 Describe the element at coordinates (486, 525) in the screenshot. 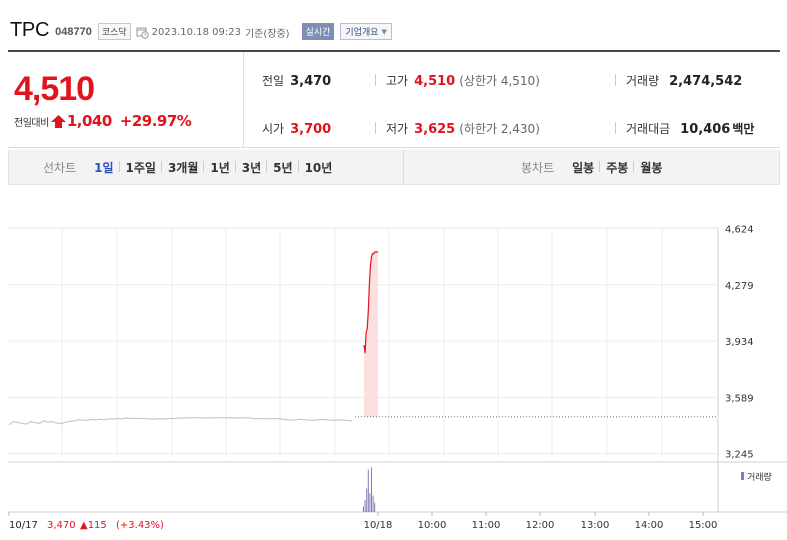

I see `x-tick-label: 11:00` at that location.